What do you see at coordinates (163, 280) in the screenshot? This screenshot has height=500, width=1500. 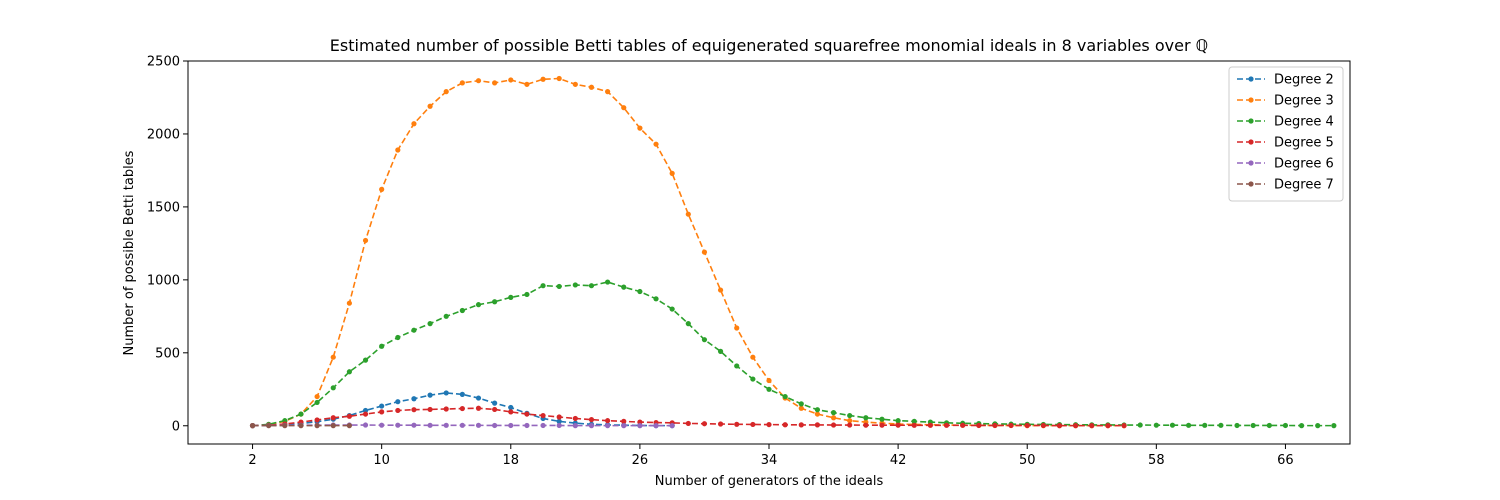 I see `y-tick-label: 1000` at bounding box center [163, 280].